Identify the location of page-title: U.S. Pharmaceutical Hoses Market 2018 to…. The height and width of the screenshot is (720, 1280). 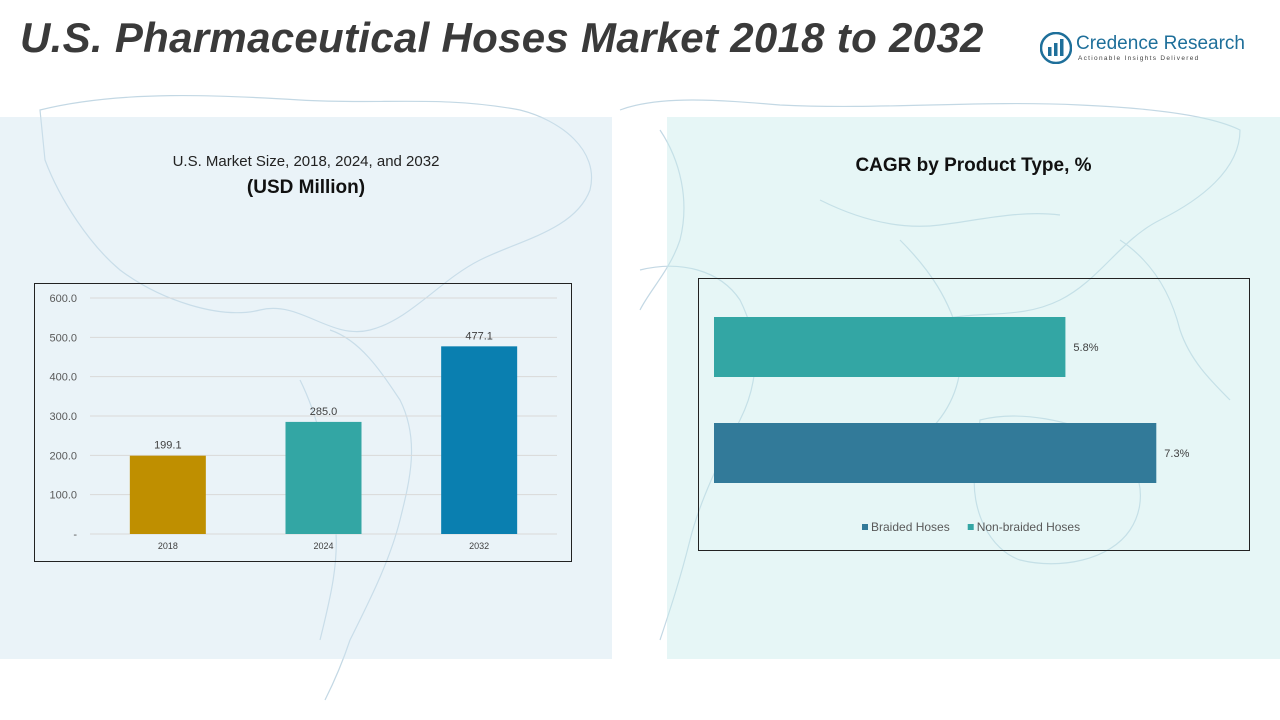
(502, 37).